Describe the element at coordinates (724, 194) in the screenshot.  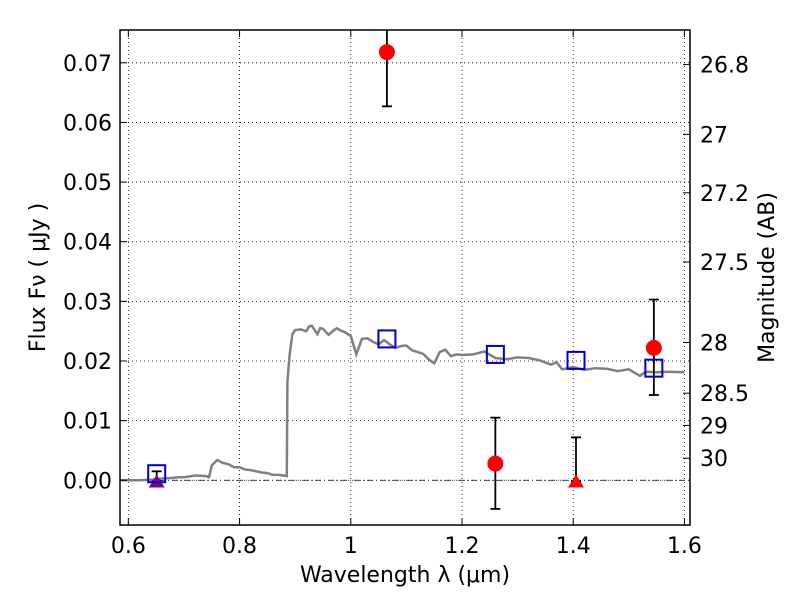
I see `right-tick-label: 27.2` at that location.